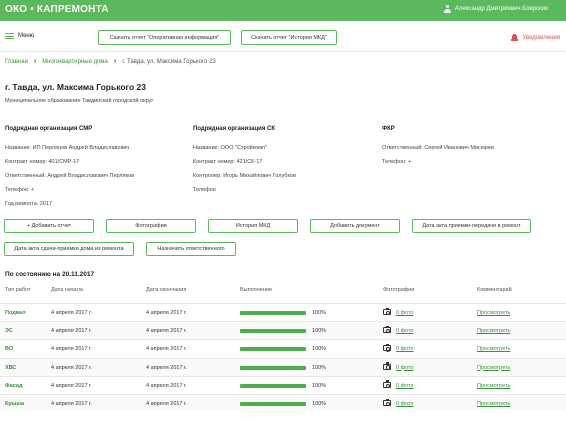 The width and height of the screenshot is (566, 424). What do you see at coordinates (501, 9) in the screenshot?
I see `user-name: Александр Дмитриевич Боярских` at bounding box center [501, 9].